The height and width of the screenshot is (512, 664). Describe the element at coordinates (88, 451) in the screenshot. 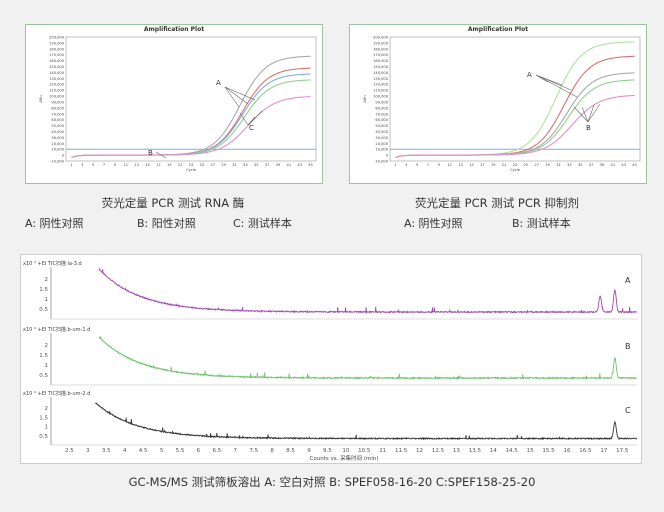

I see `gc-x-tick-label: 3` at that location.